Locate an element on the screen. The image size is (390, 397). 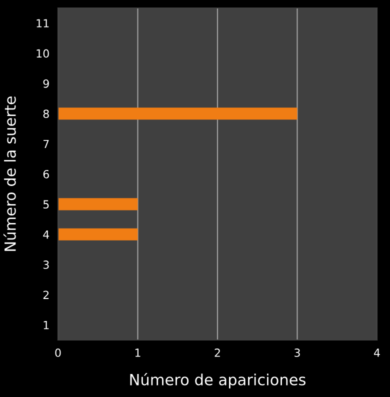
y-tick-label: 8 is located at coordinates (46, 114).